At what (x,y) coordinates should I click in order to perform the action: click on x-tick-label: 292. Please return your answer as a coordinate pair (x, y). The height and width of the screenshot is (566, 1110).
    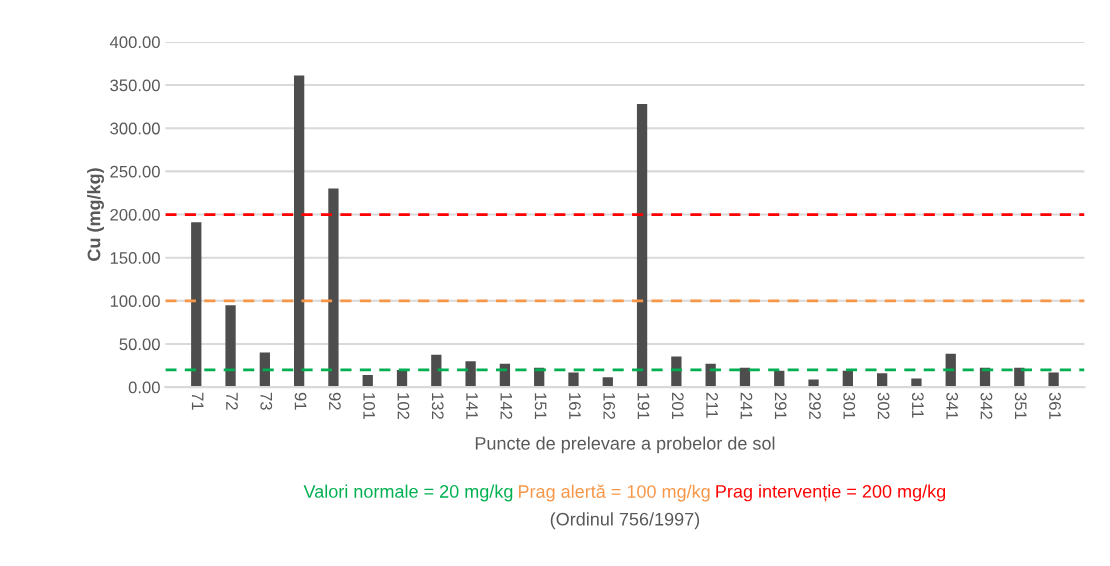
    Looking at the image, I should click on (815, 405).